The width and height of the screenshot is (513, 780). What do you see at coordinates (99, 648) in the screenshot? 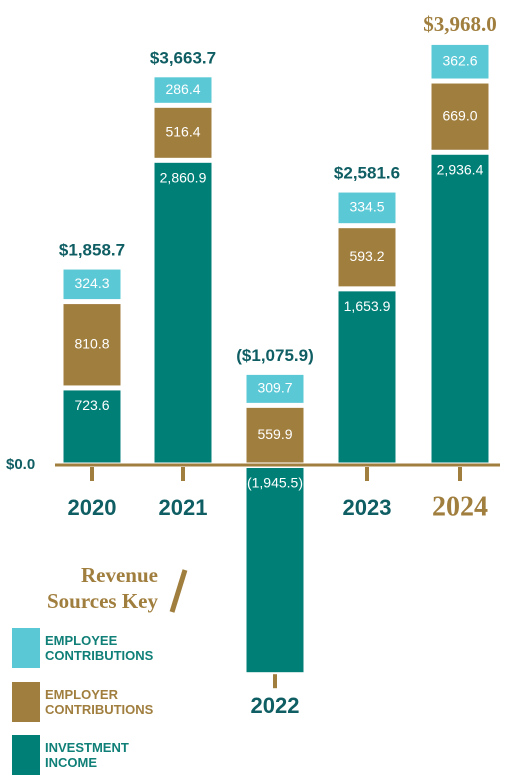
I see `legend-label: EMPLOYEE CONTRIBUTIONS` at bounding box center [99, 648].